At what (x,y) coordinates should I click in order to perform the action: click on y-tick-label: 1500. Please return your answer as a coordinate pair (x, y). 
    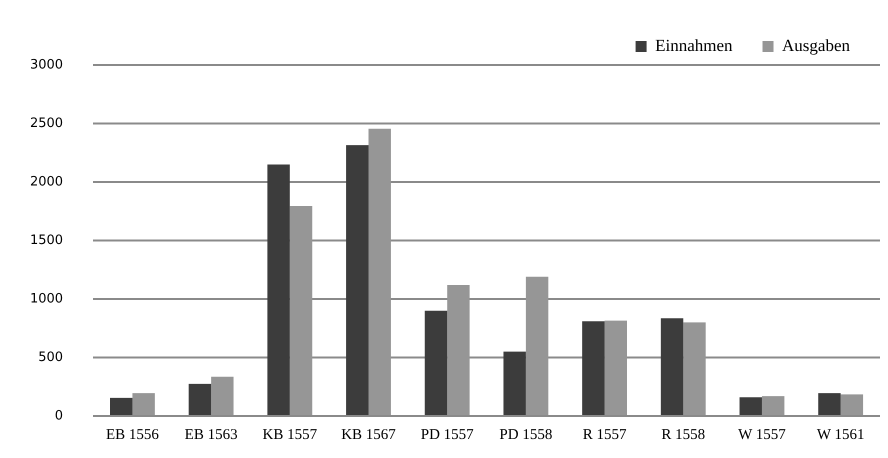
    Looking at the image, I should click on (47, 240).